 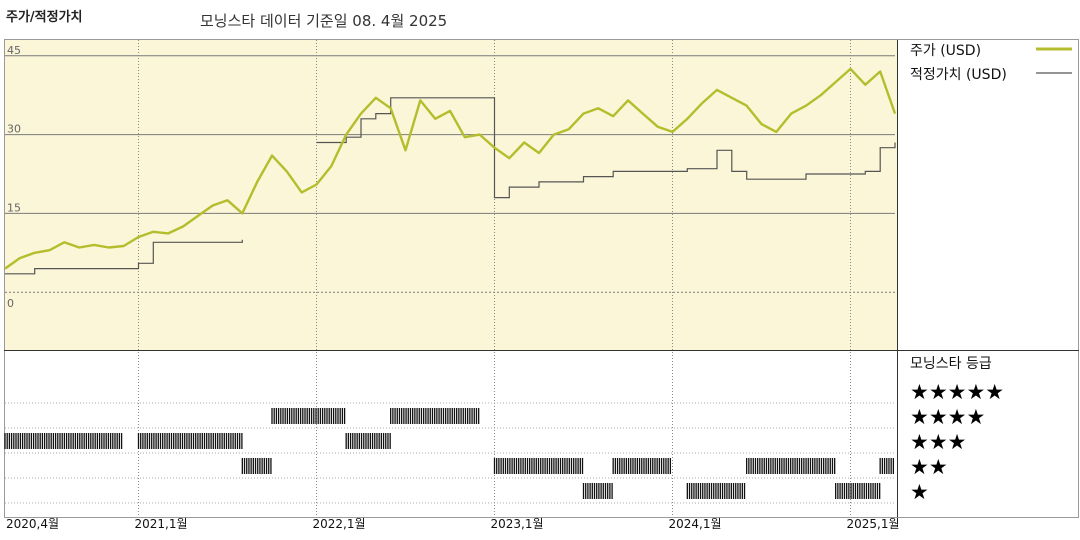 What do you see at coordinates (14, 50) in the screenshot?
I see `y-tick-label: 45` at bounding box center [14, 50].